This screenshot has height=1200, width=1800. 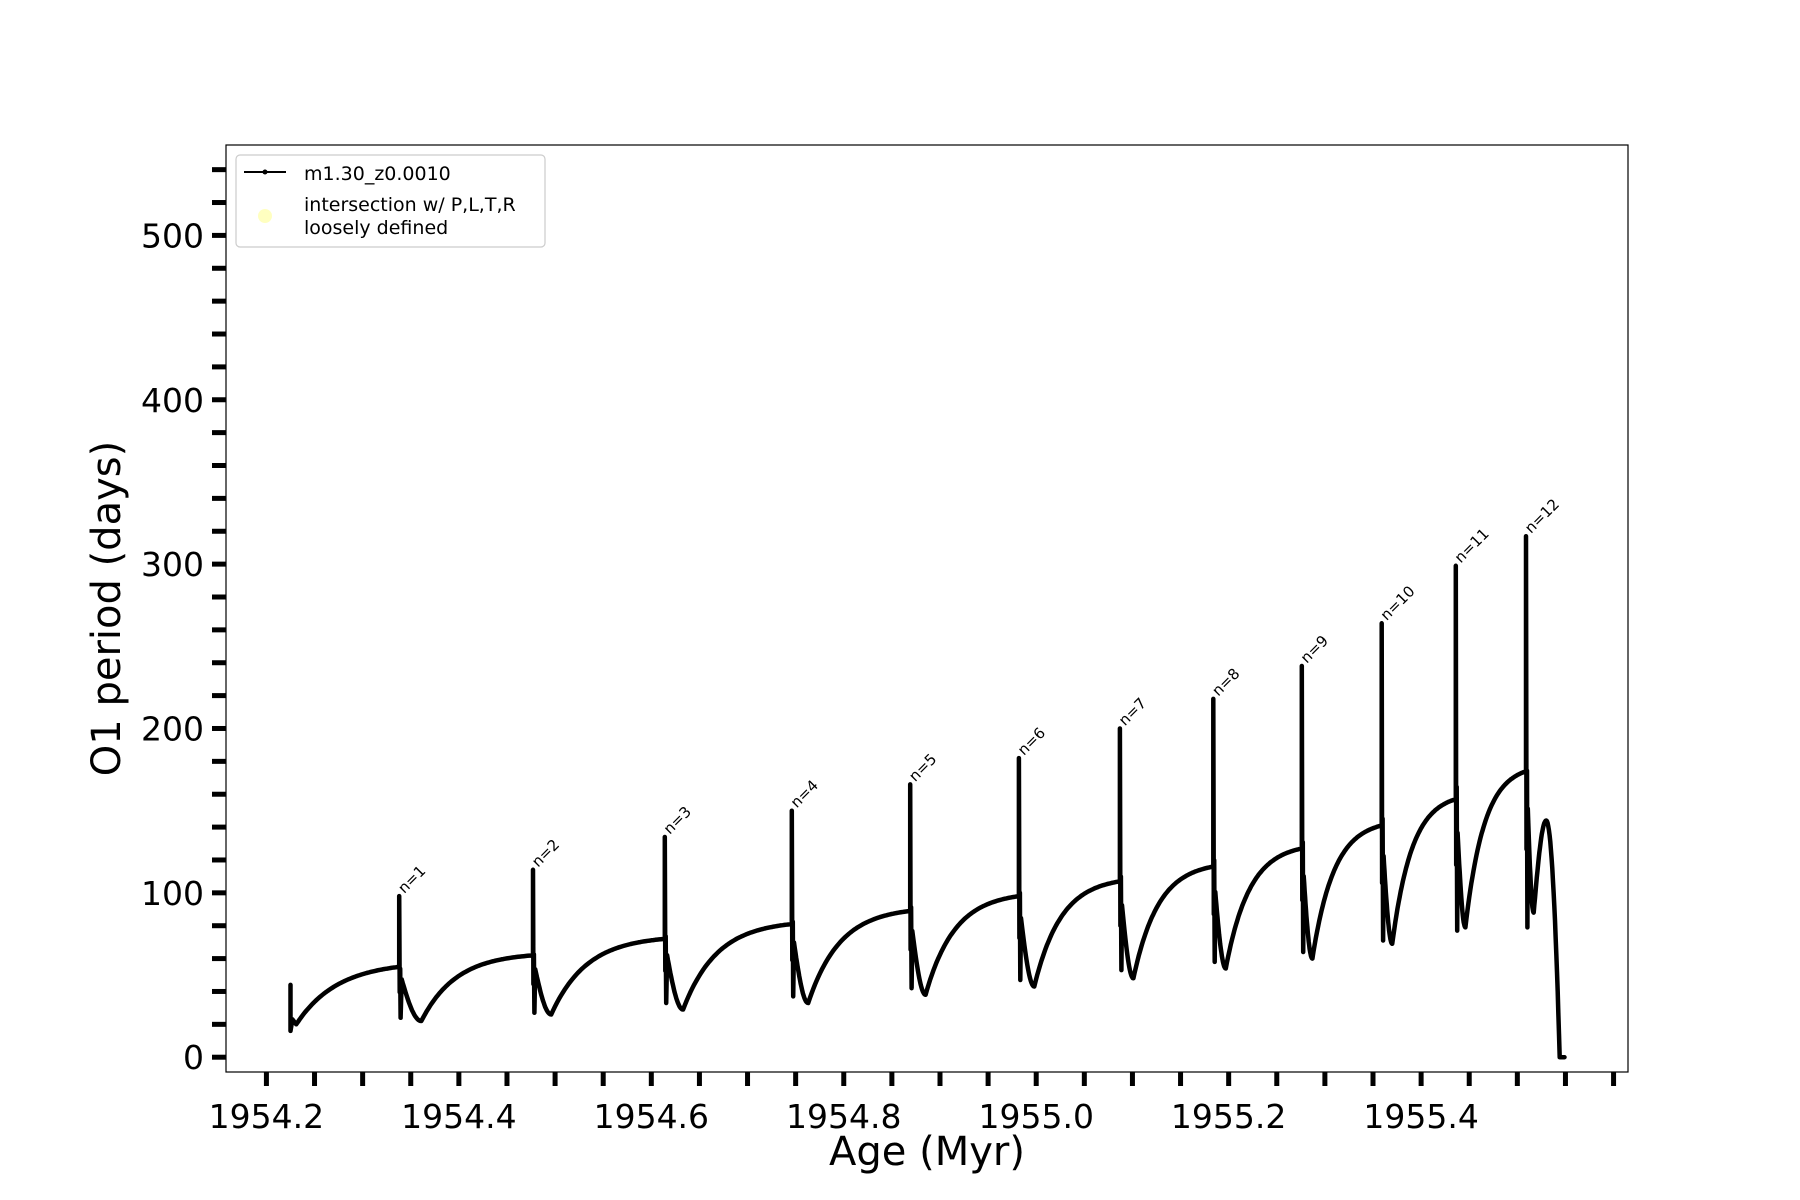 What do you see at coordinates (1035, 1116) in the screenshot?
I see `x-tick-label: 1955.0` at bounding box center [1035, 1116].